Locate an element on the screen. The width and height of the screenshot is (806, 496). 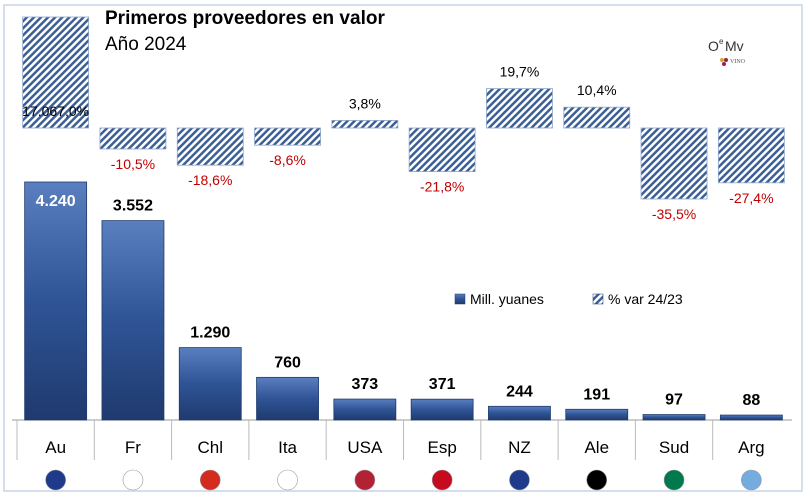
flag-icon-Ita is located at coordinates (287, 480).